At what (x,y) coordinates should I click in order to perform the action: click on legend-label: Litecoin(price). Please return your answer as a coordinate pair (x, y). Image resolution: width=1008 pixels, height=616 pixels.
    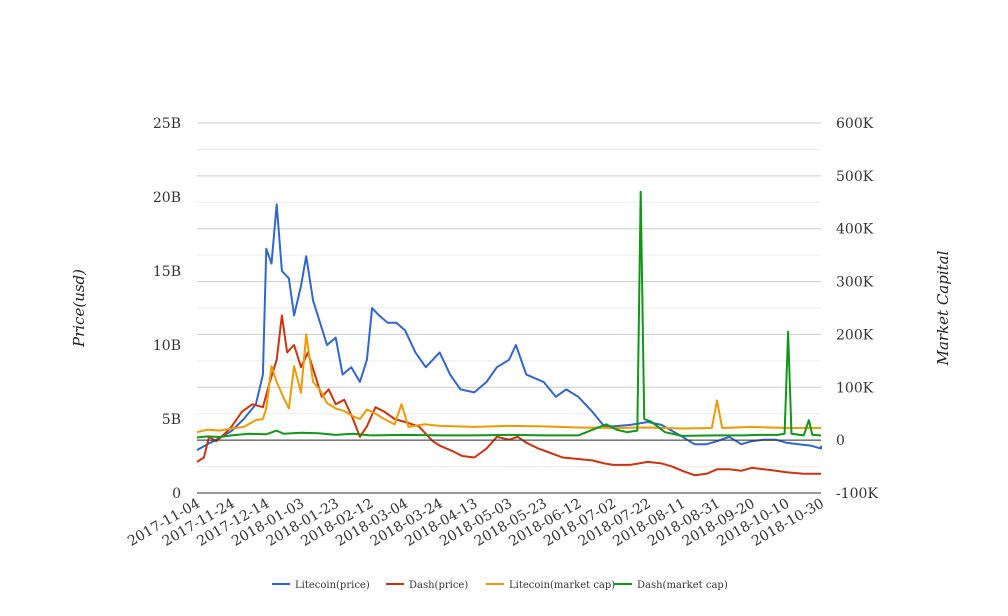
    Looking at the image, I should click on (332, 585).